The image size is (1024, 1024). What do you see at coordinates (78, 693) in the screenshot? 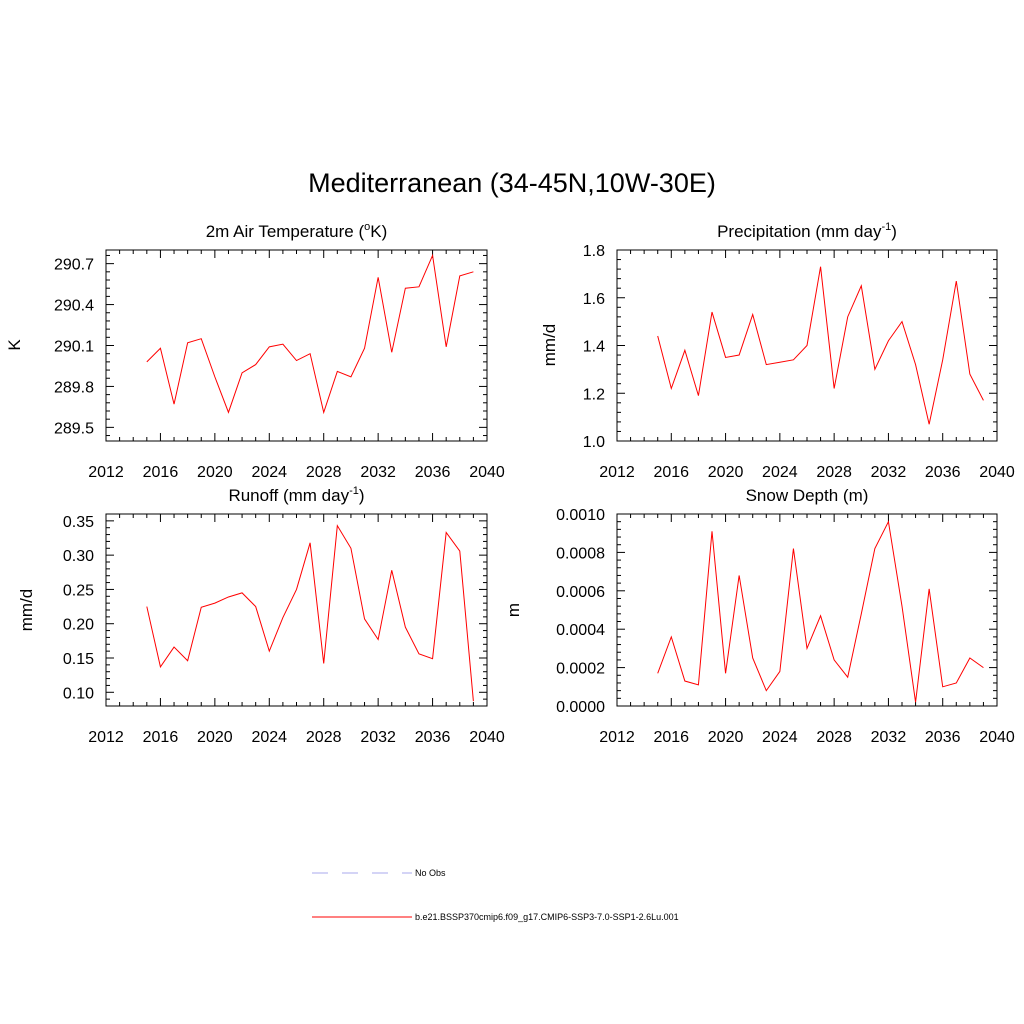
I see `y-tick-label: 0.10` at bounding box center [78, 693].